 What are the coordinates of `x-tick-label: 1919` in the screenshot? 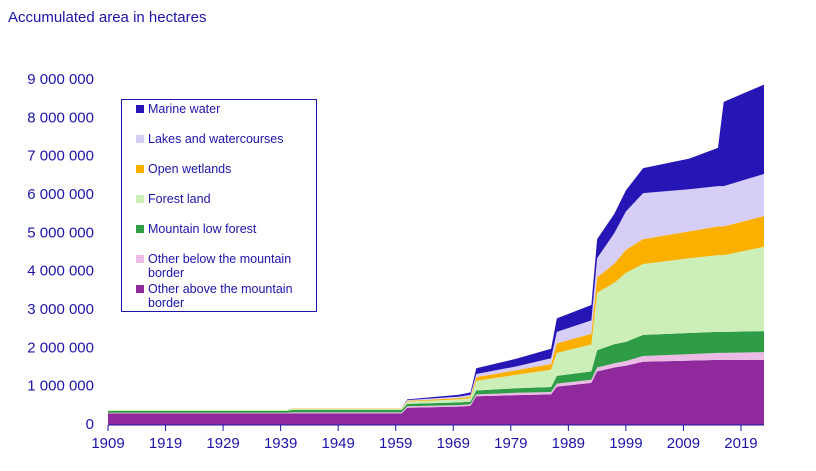 It's located at (165, 443).